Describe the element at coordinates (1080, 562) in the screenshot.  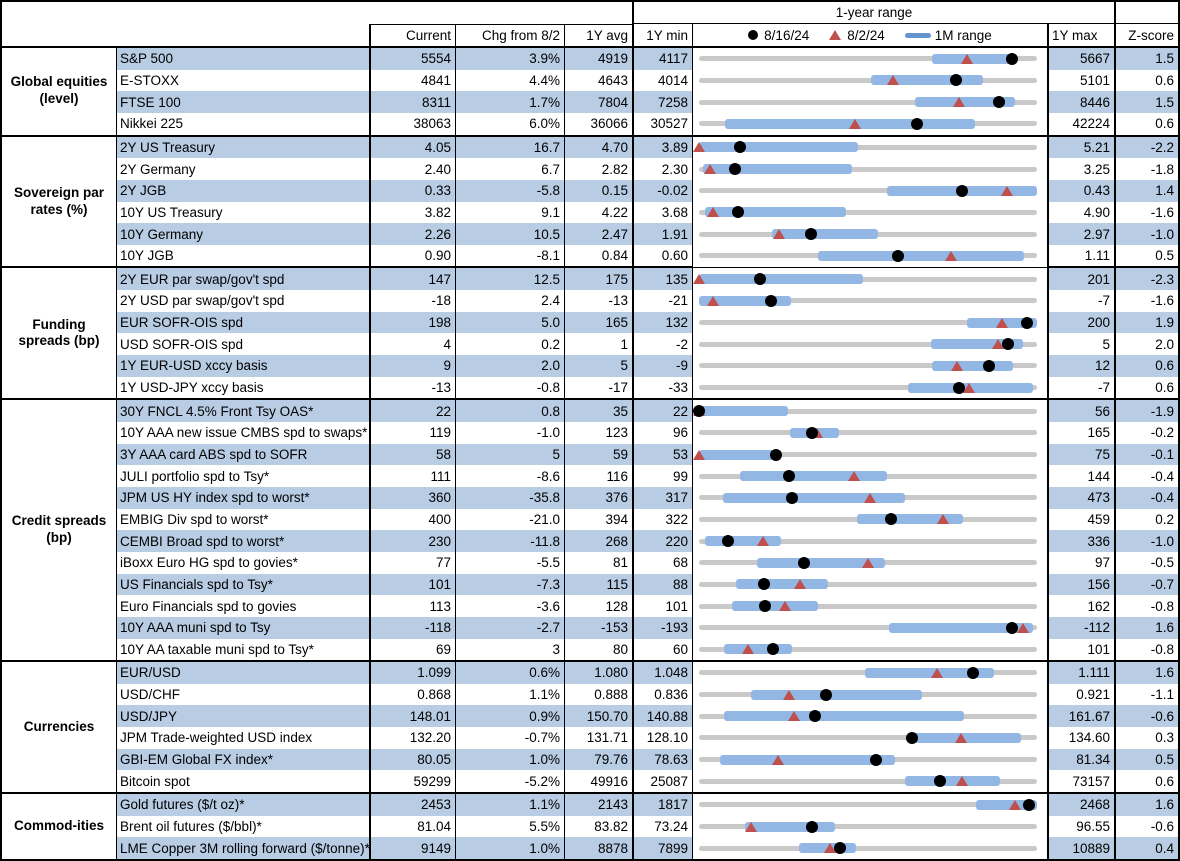
I see `1y-max-value: 97` at that location.